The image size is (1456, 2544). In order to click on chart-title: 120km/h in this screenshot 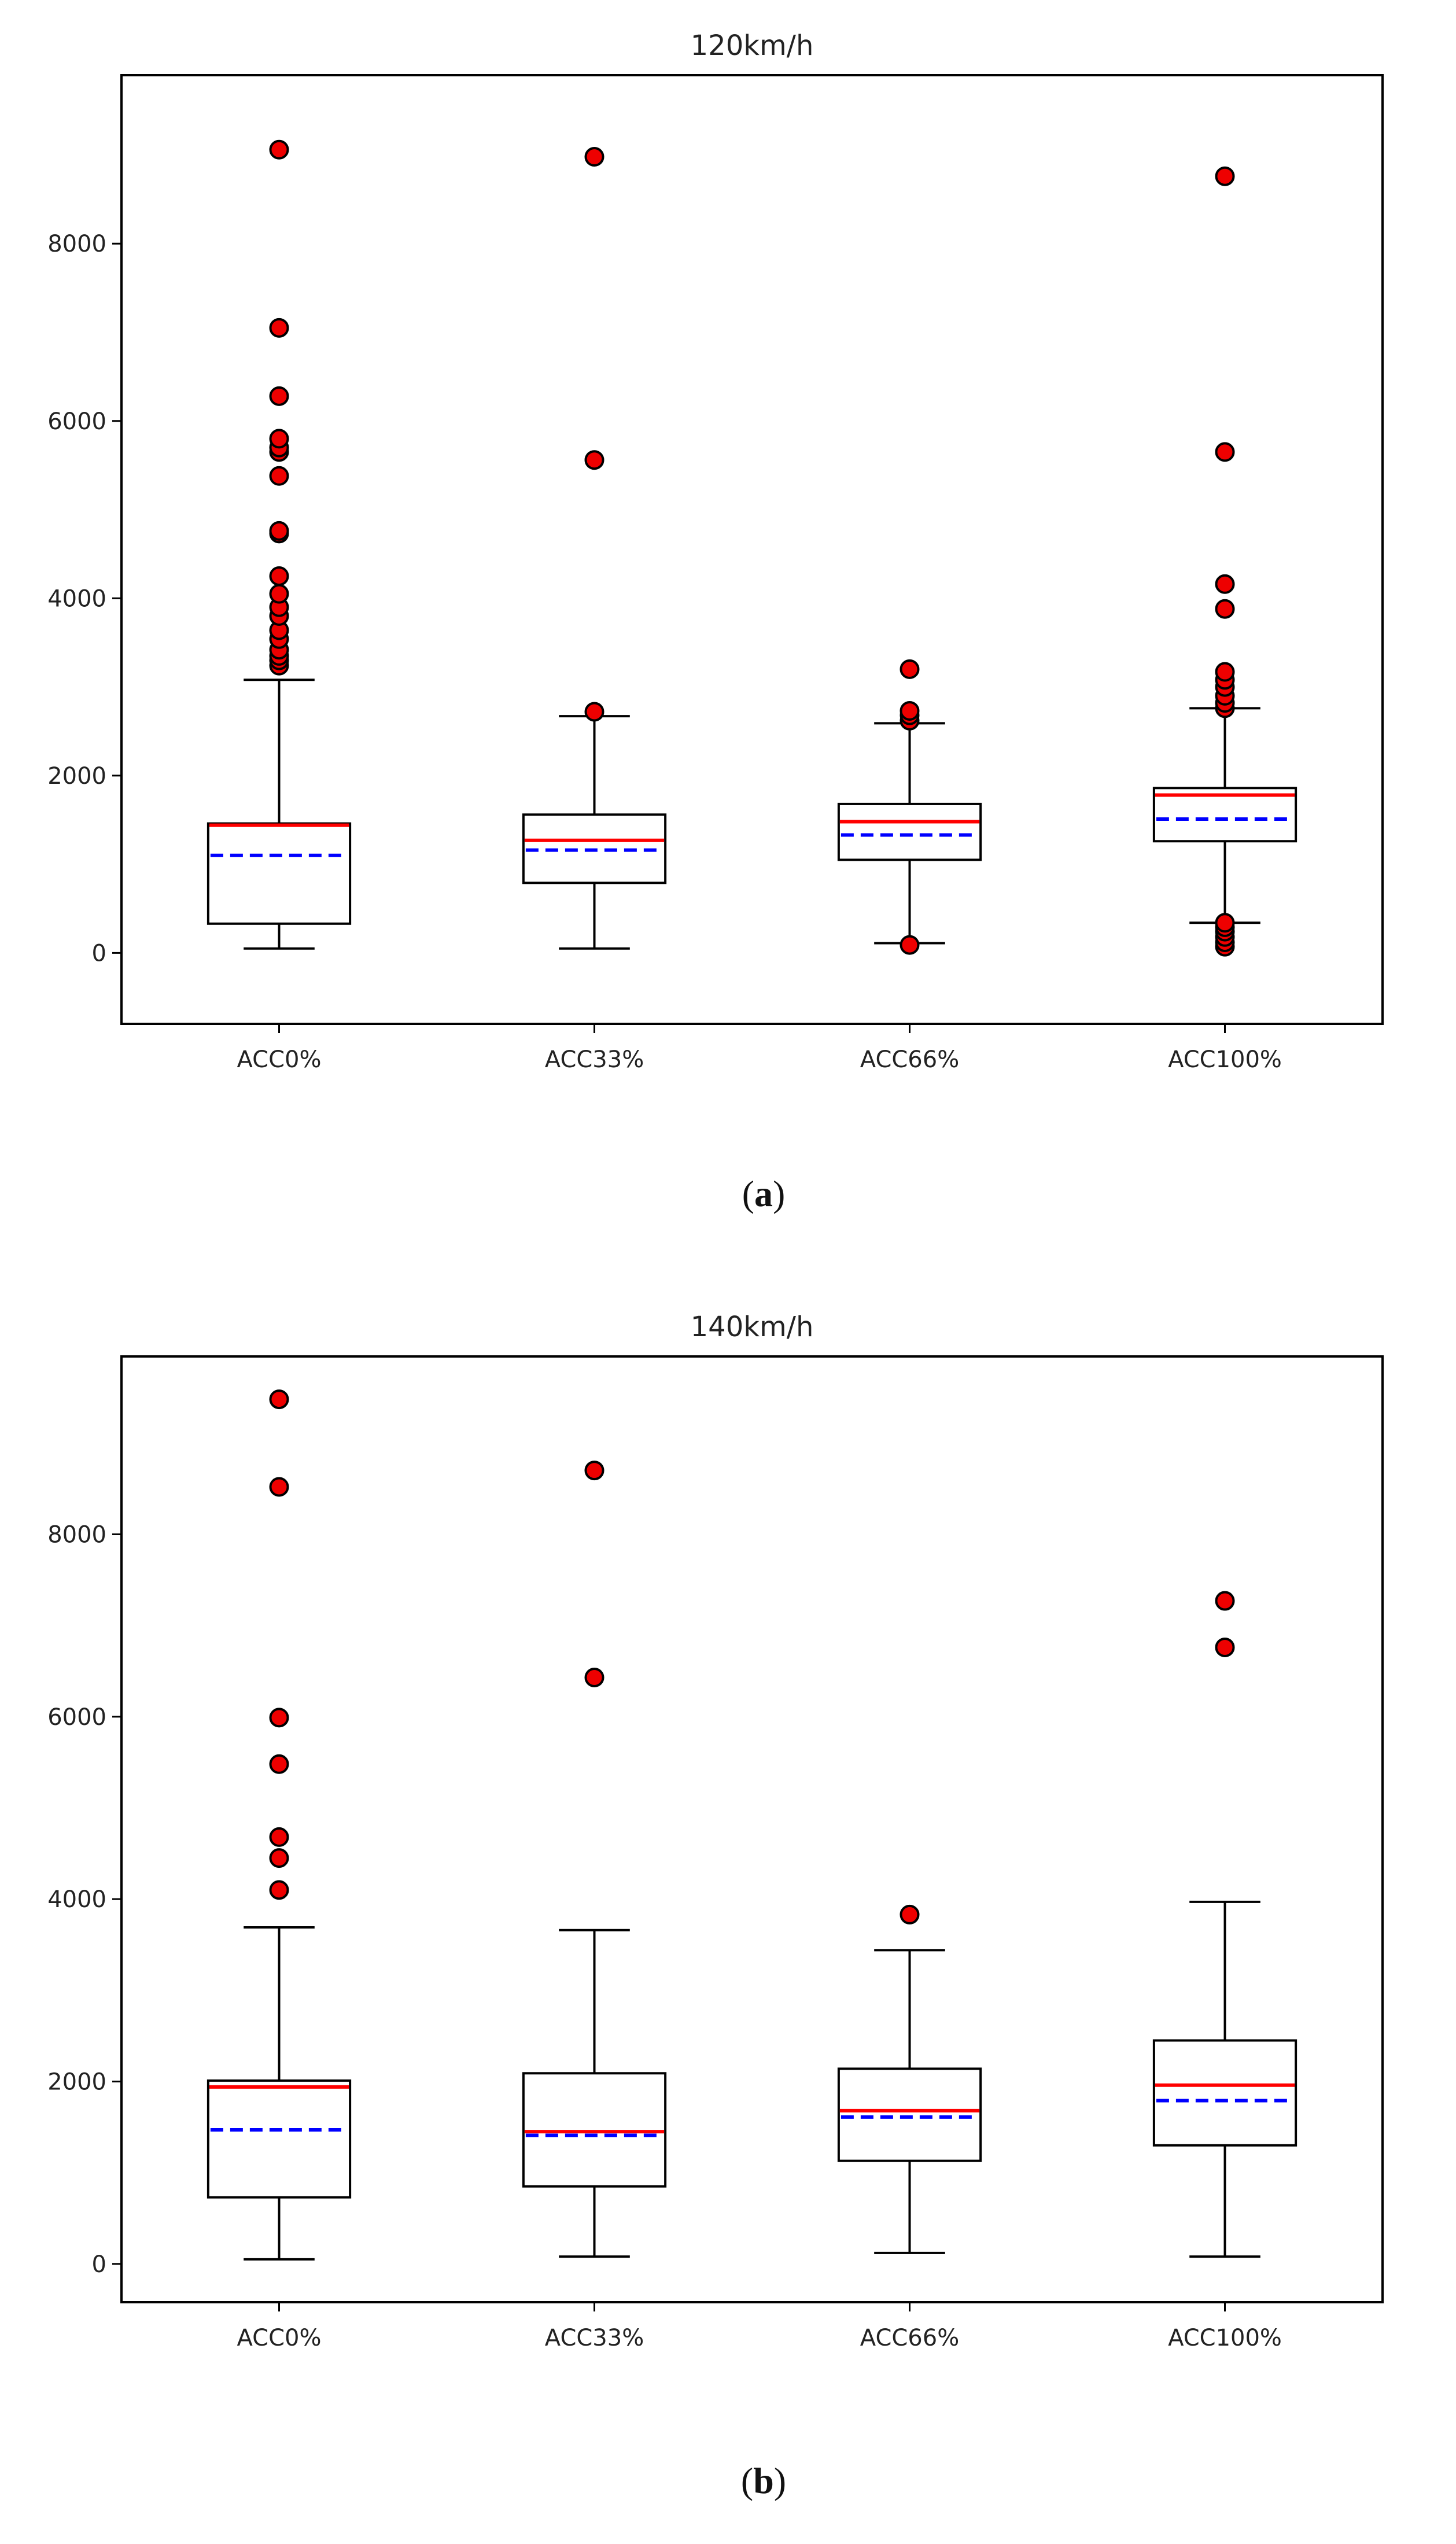, I will do `click(753, 46)`.